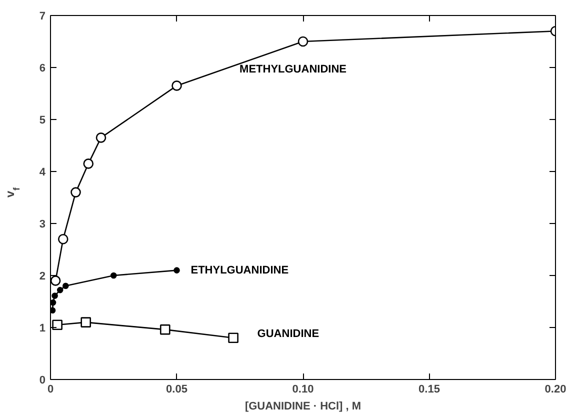 The width and height of the screenshot is (576, 420). I want to click on x-tick-label: 0.05, so click(177, 390).